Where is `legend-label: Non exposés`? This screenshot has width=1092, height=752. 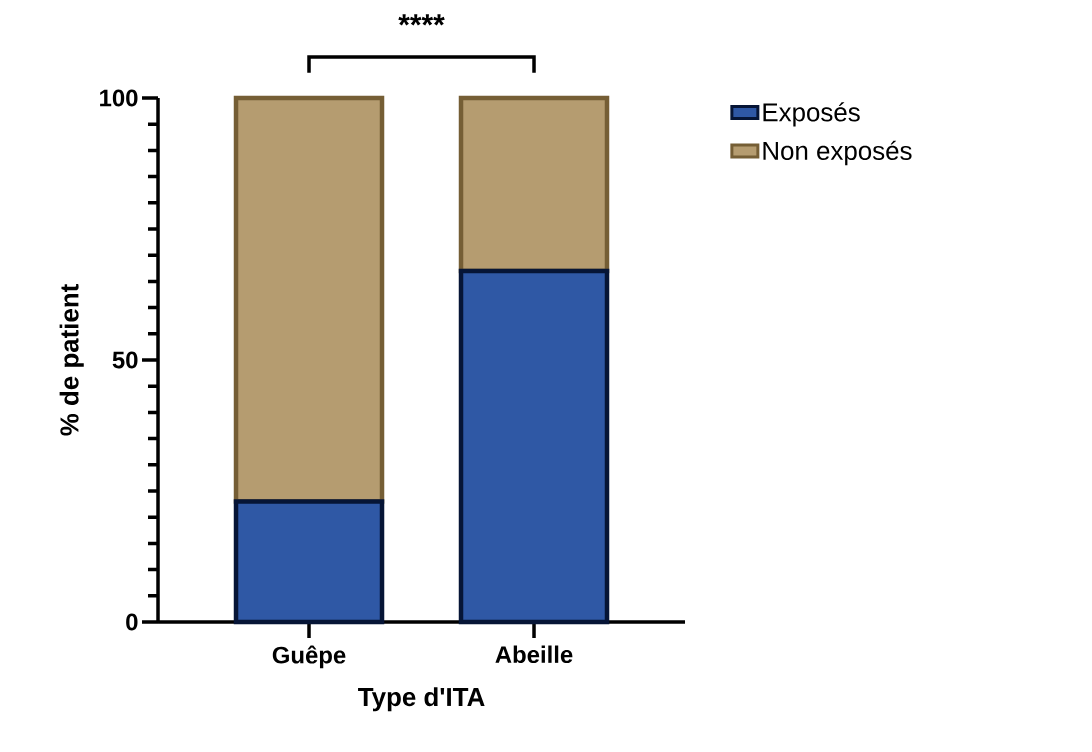 legend-label: Non exposés is located at coordinates (837, 153).